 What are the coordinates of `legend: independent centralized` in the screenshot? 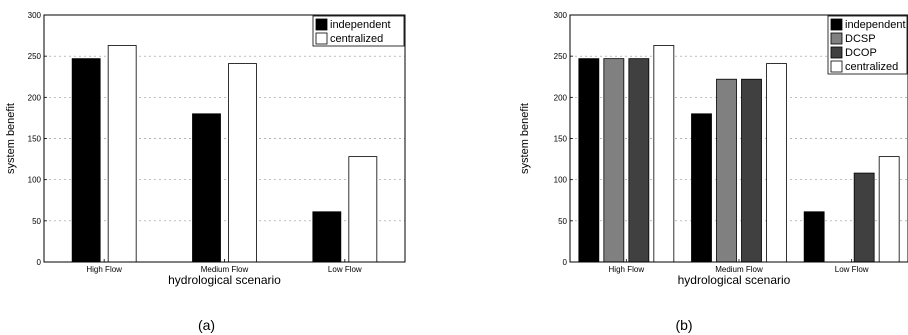 It's located at (358, 31).